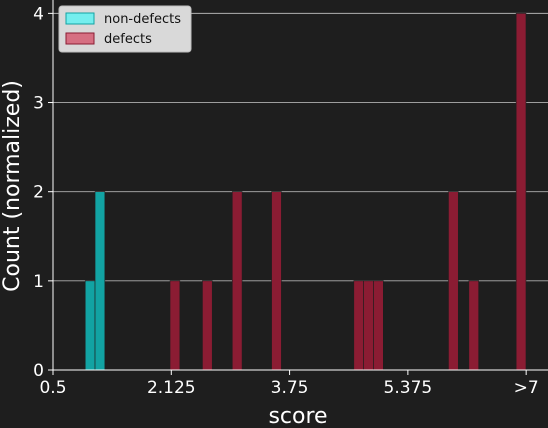 Image resolution: width=548 pixels, height=428 pixels. I want to click on y-tick-label-0: 0, so click(38, 371).